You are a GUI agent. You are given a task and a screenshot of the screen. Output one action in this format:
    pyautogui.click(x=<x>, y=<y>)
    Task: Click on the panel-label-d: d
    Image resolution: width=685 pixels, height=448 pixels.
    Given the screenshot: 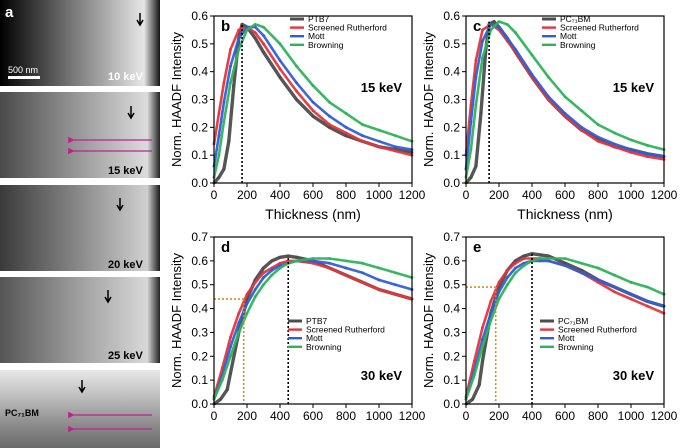 What is the action you would take?
    pyautogui.click(x=225, y=247)
    